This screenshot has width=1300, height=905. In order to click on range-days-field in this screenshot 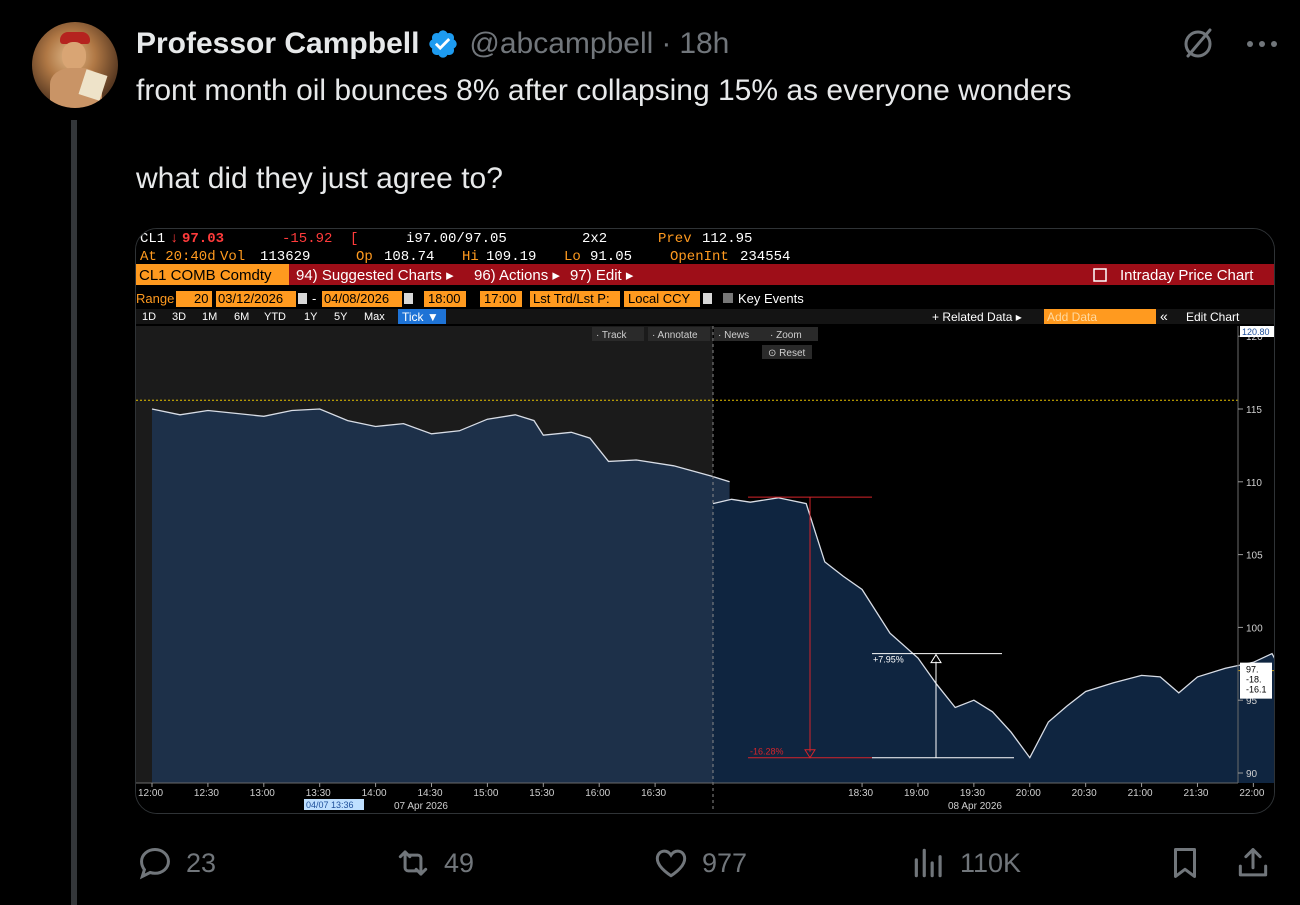, I will do `click(194, 299)`.